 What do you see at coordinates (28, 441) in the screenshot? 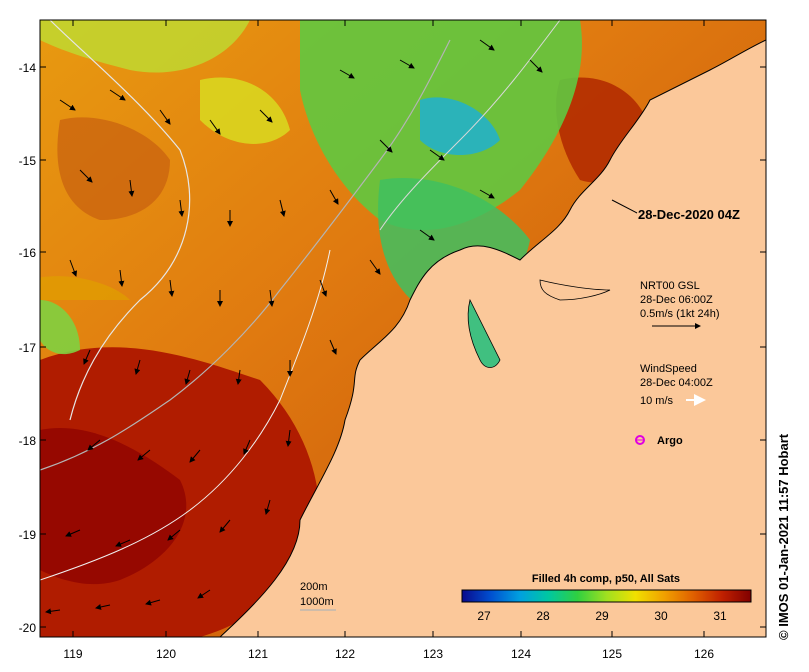
I see `y-tick-label: -18` at bounding box center [28, 441].